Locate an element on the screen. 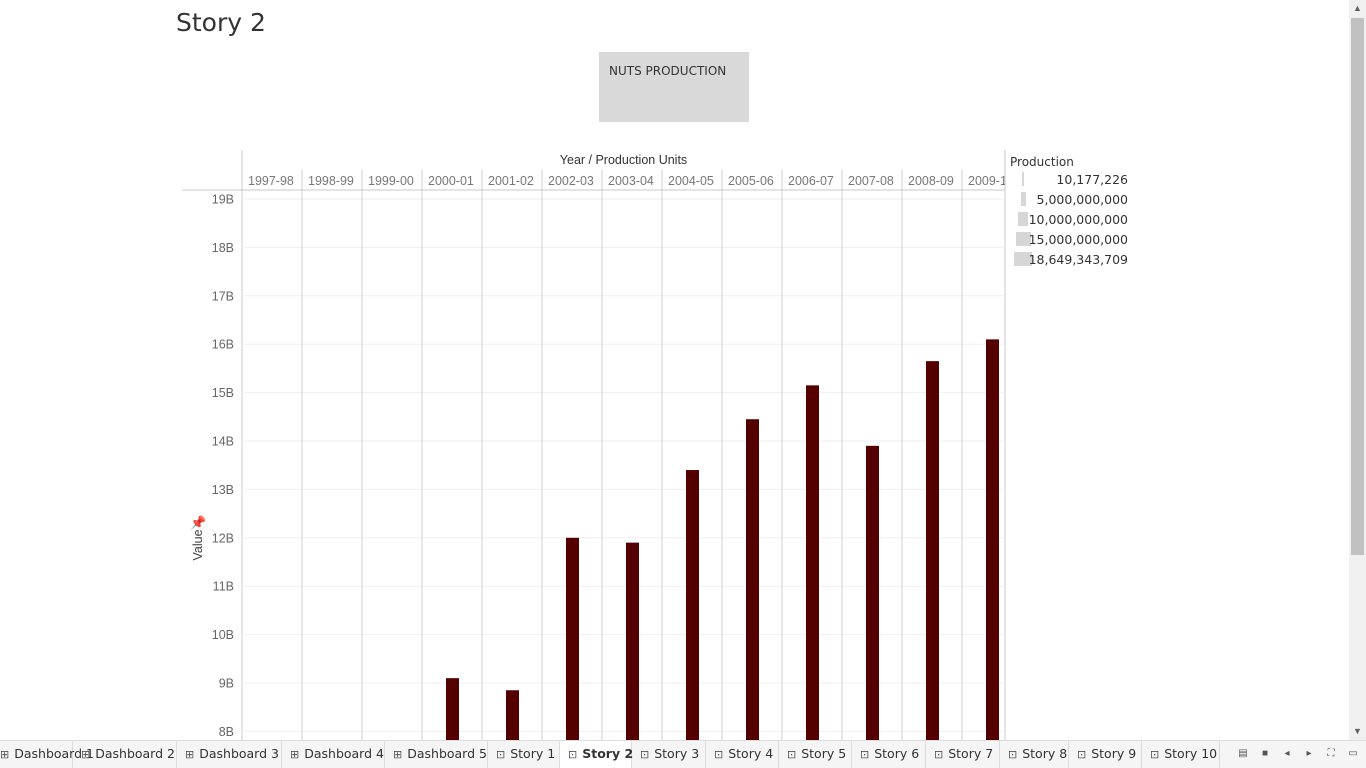 This screenshot has height=768, width=1366. sheet-tab-label: Dashboard 2 is located at coordinates (135, 753).